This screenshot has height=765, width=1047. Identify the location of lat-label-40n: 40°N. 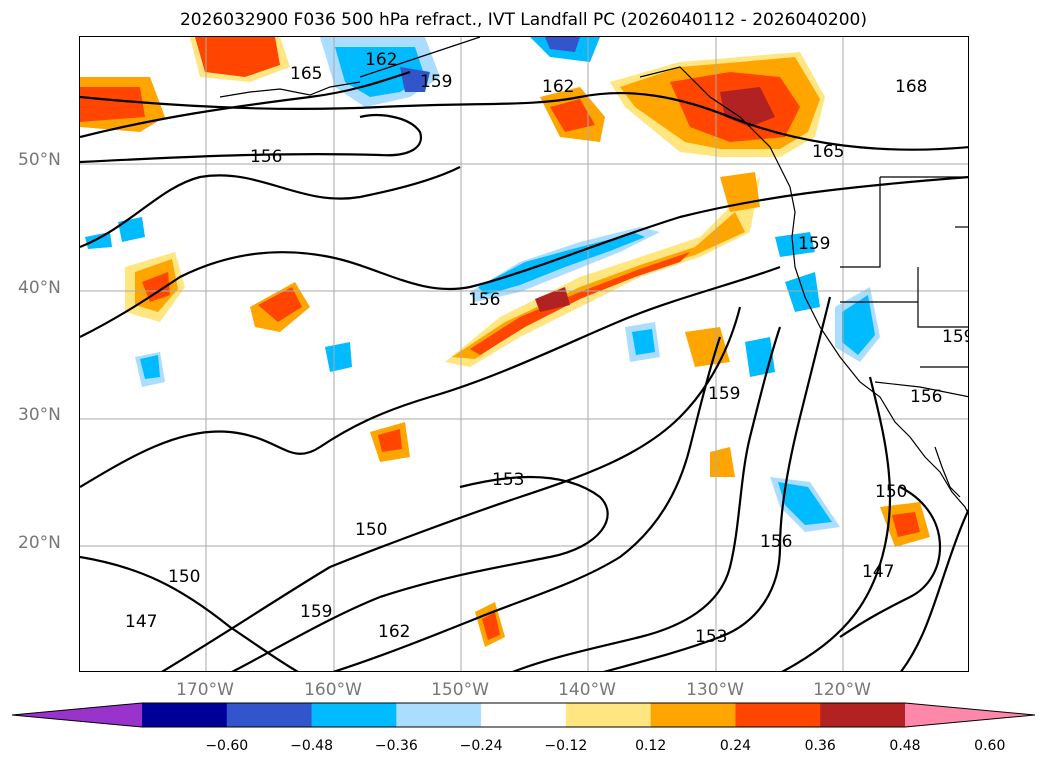
(39, 288).